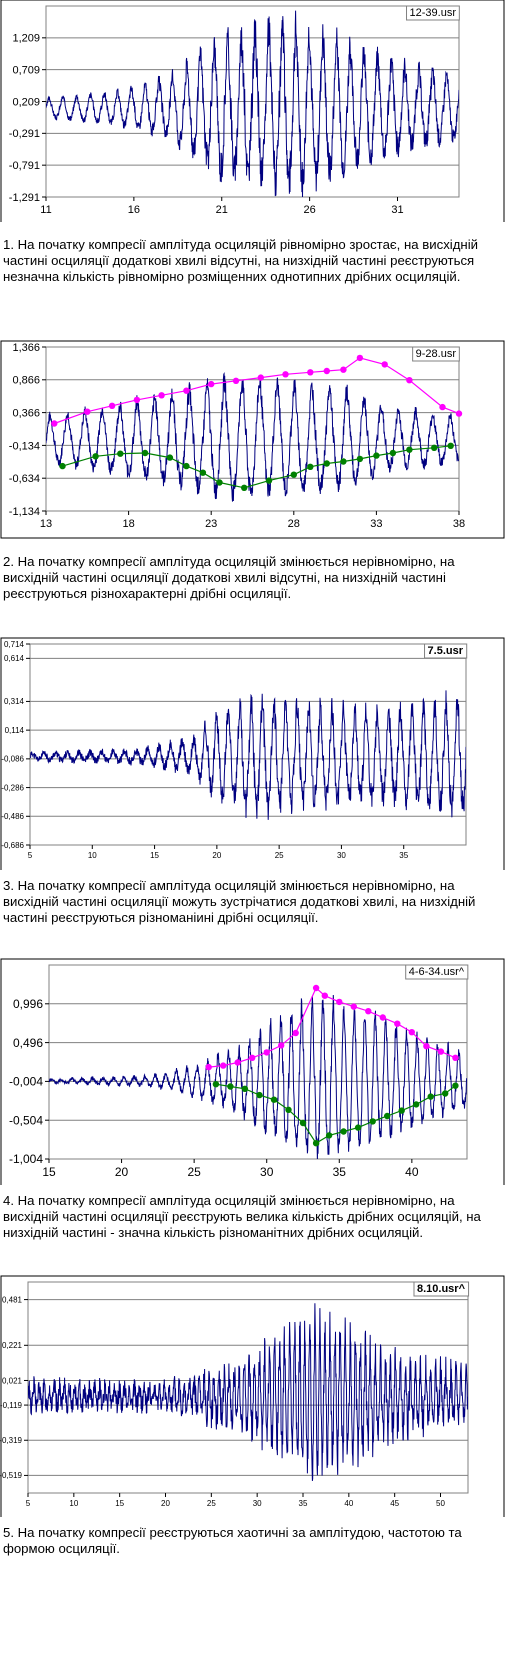 The width and height of the screenshot is (505, 1657). I want to click on c2-file-label-box, so click(436, 354).